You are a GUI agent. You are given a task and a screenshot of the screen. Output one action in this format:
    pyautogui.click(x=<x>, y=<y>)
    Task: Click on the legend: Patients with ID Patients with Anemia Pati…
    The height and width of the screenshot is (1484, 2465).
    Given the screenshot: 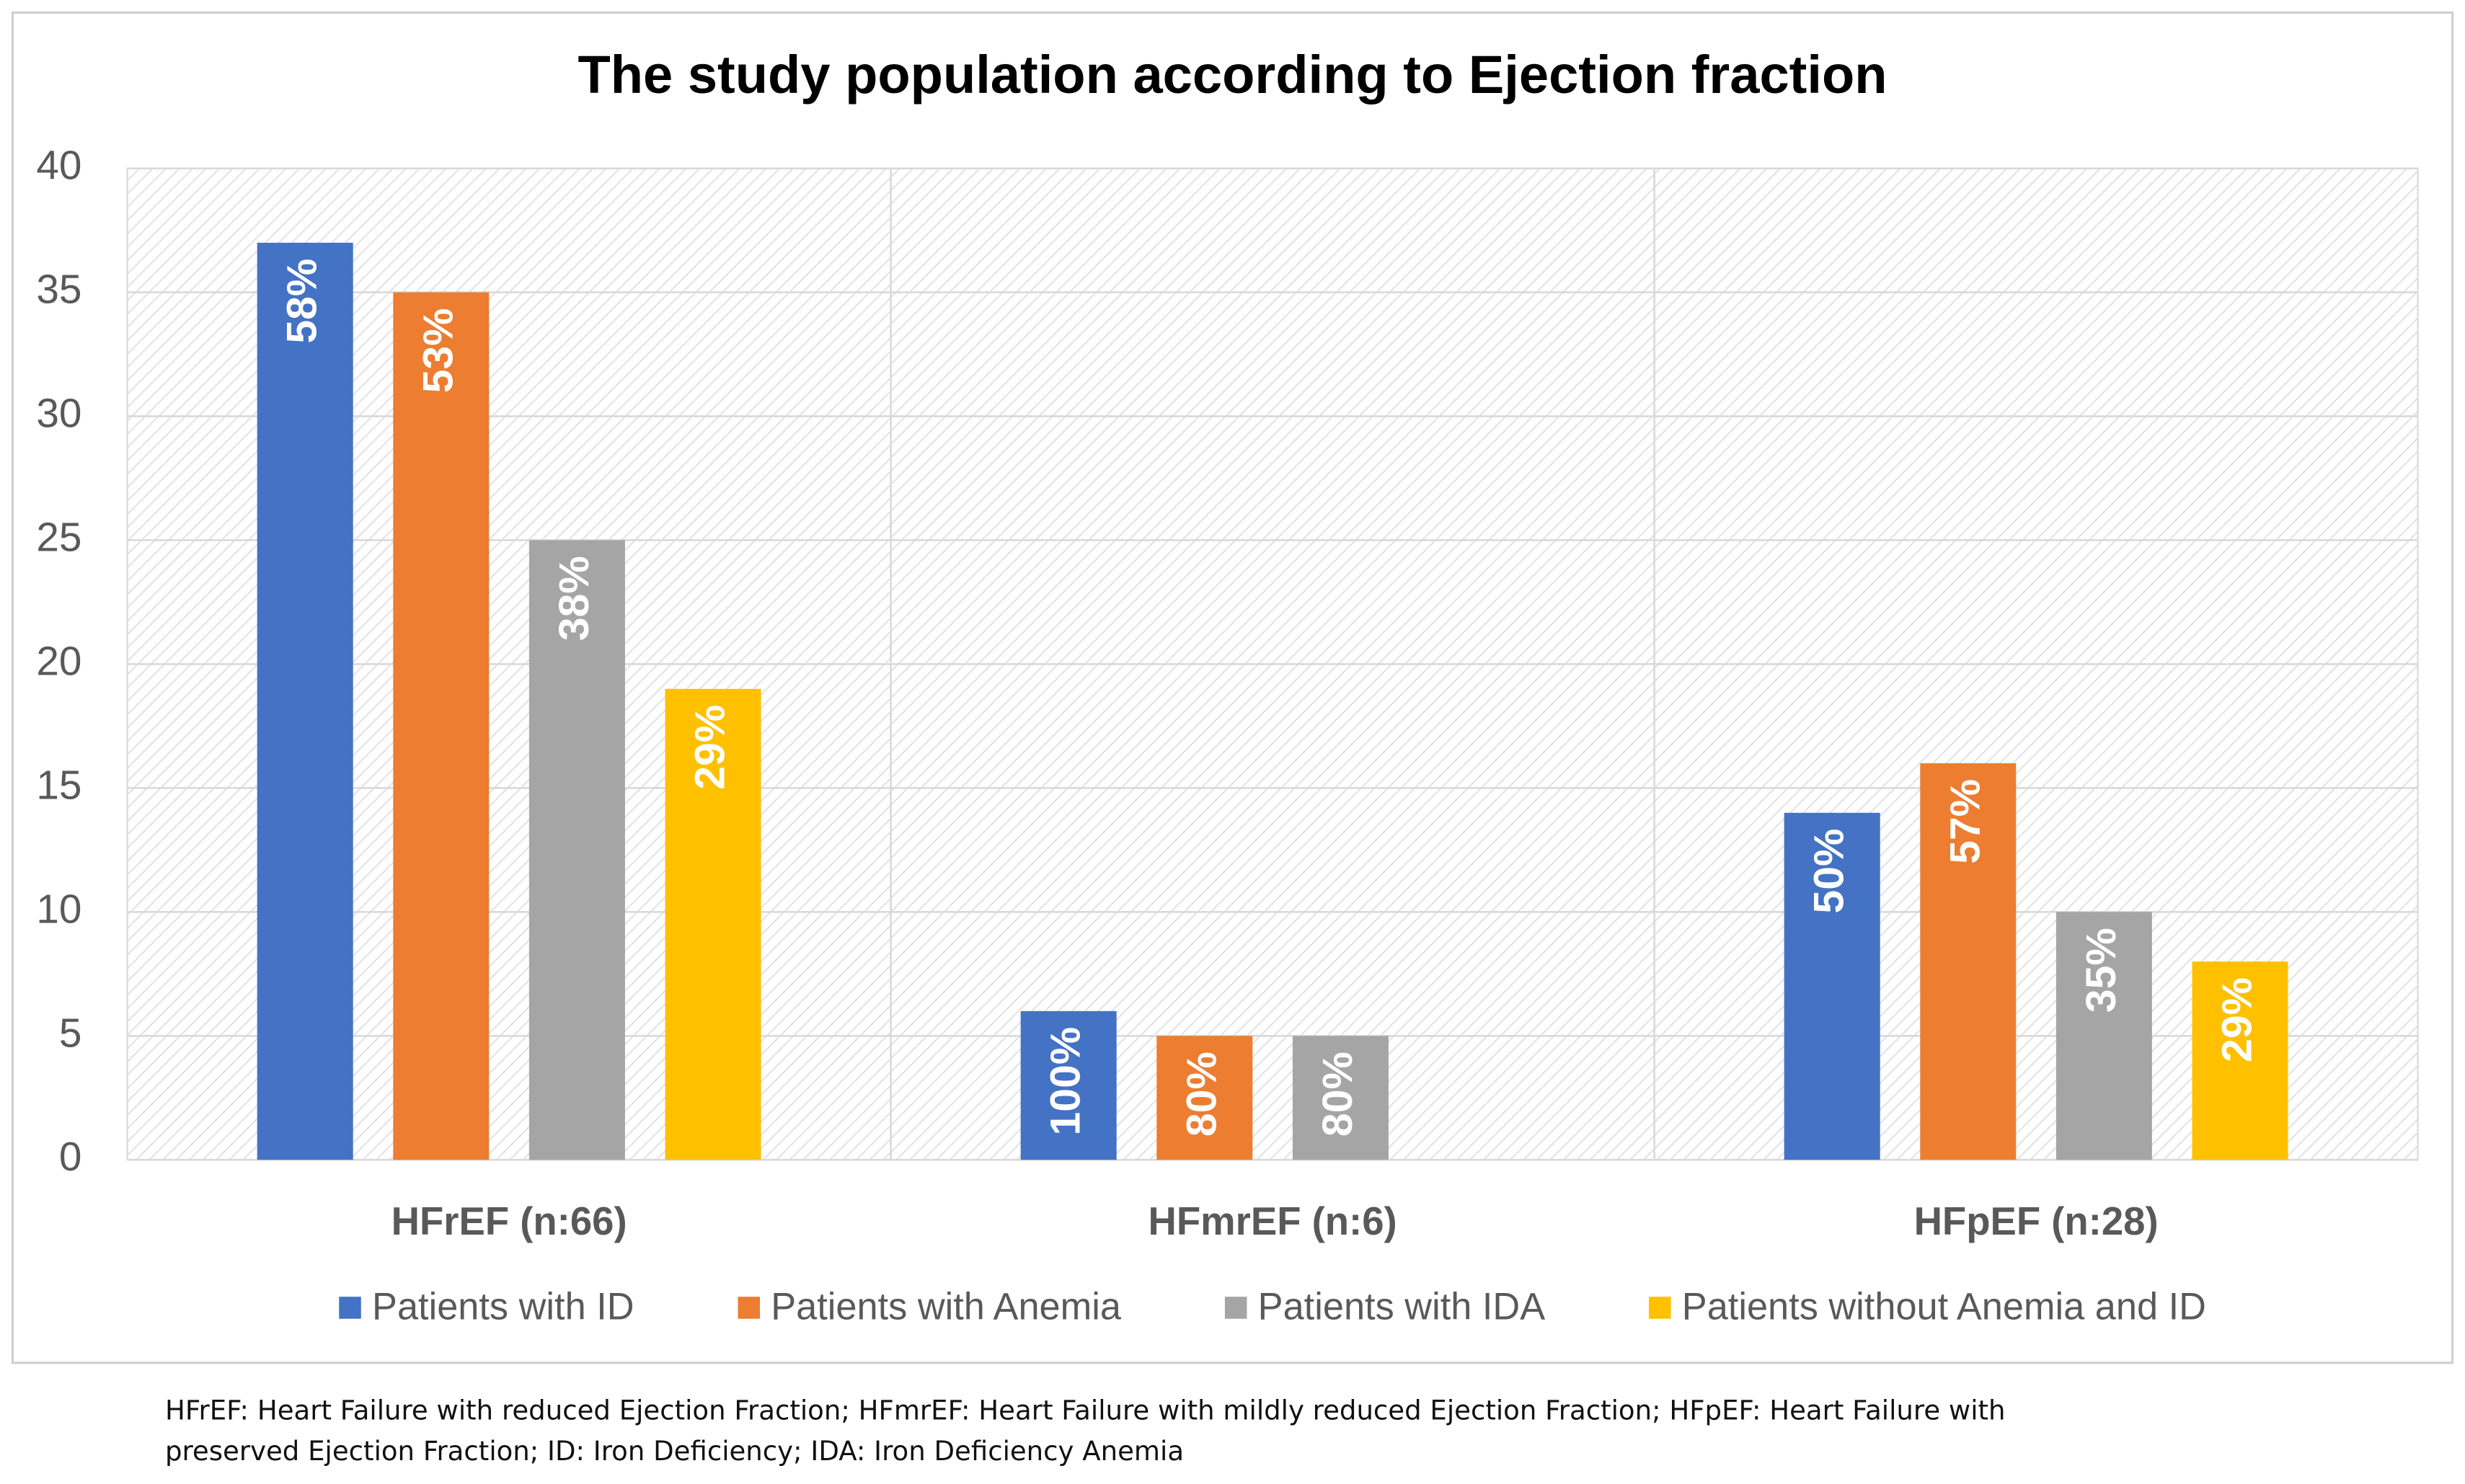 What is the action you would take?
    pyautogui.click(x=1272, y=1307)
    